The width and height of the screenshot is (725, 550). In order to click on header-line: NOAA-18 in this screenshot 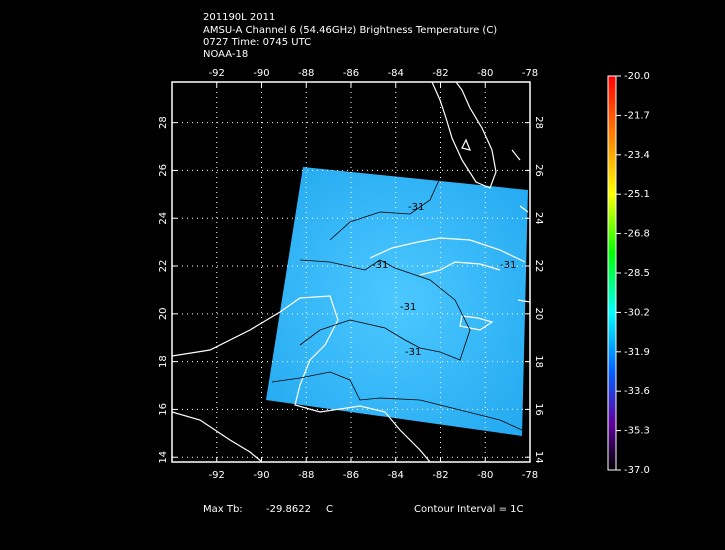, I will do `click(225, 54)`.